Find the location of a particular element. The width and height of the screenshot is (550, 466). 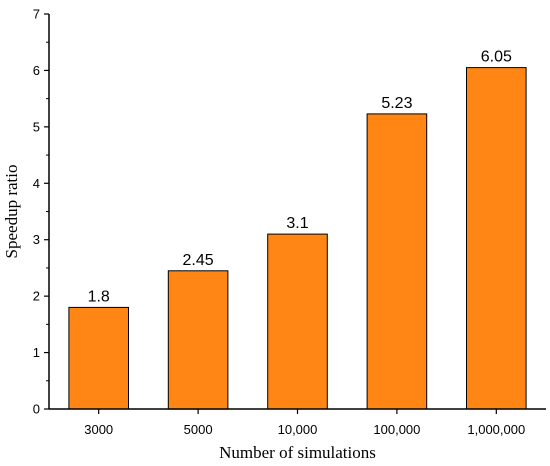

y-tick-label-6: 6 is located at coordinates (36, 70).